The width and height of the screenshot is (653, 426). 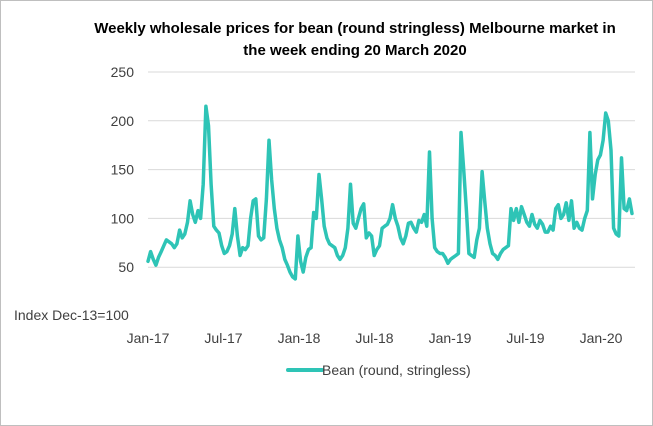 What do you see at coordinates (126, 267) in the screenshot?
I see `y-tick-label: 50` at bounding box center [126, 267].